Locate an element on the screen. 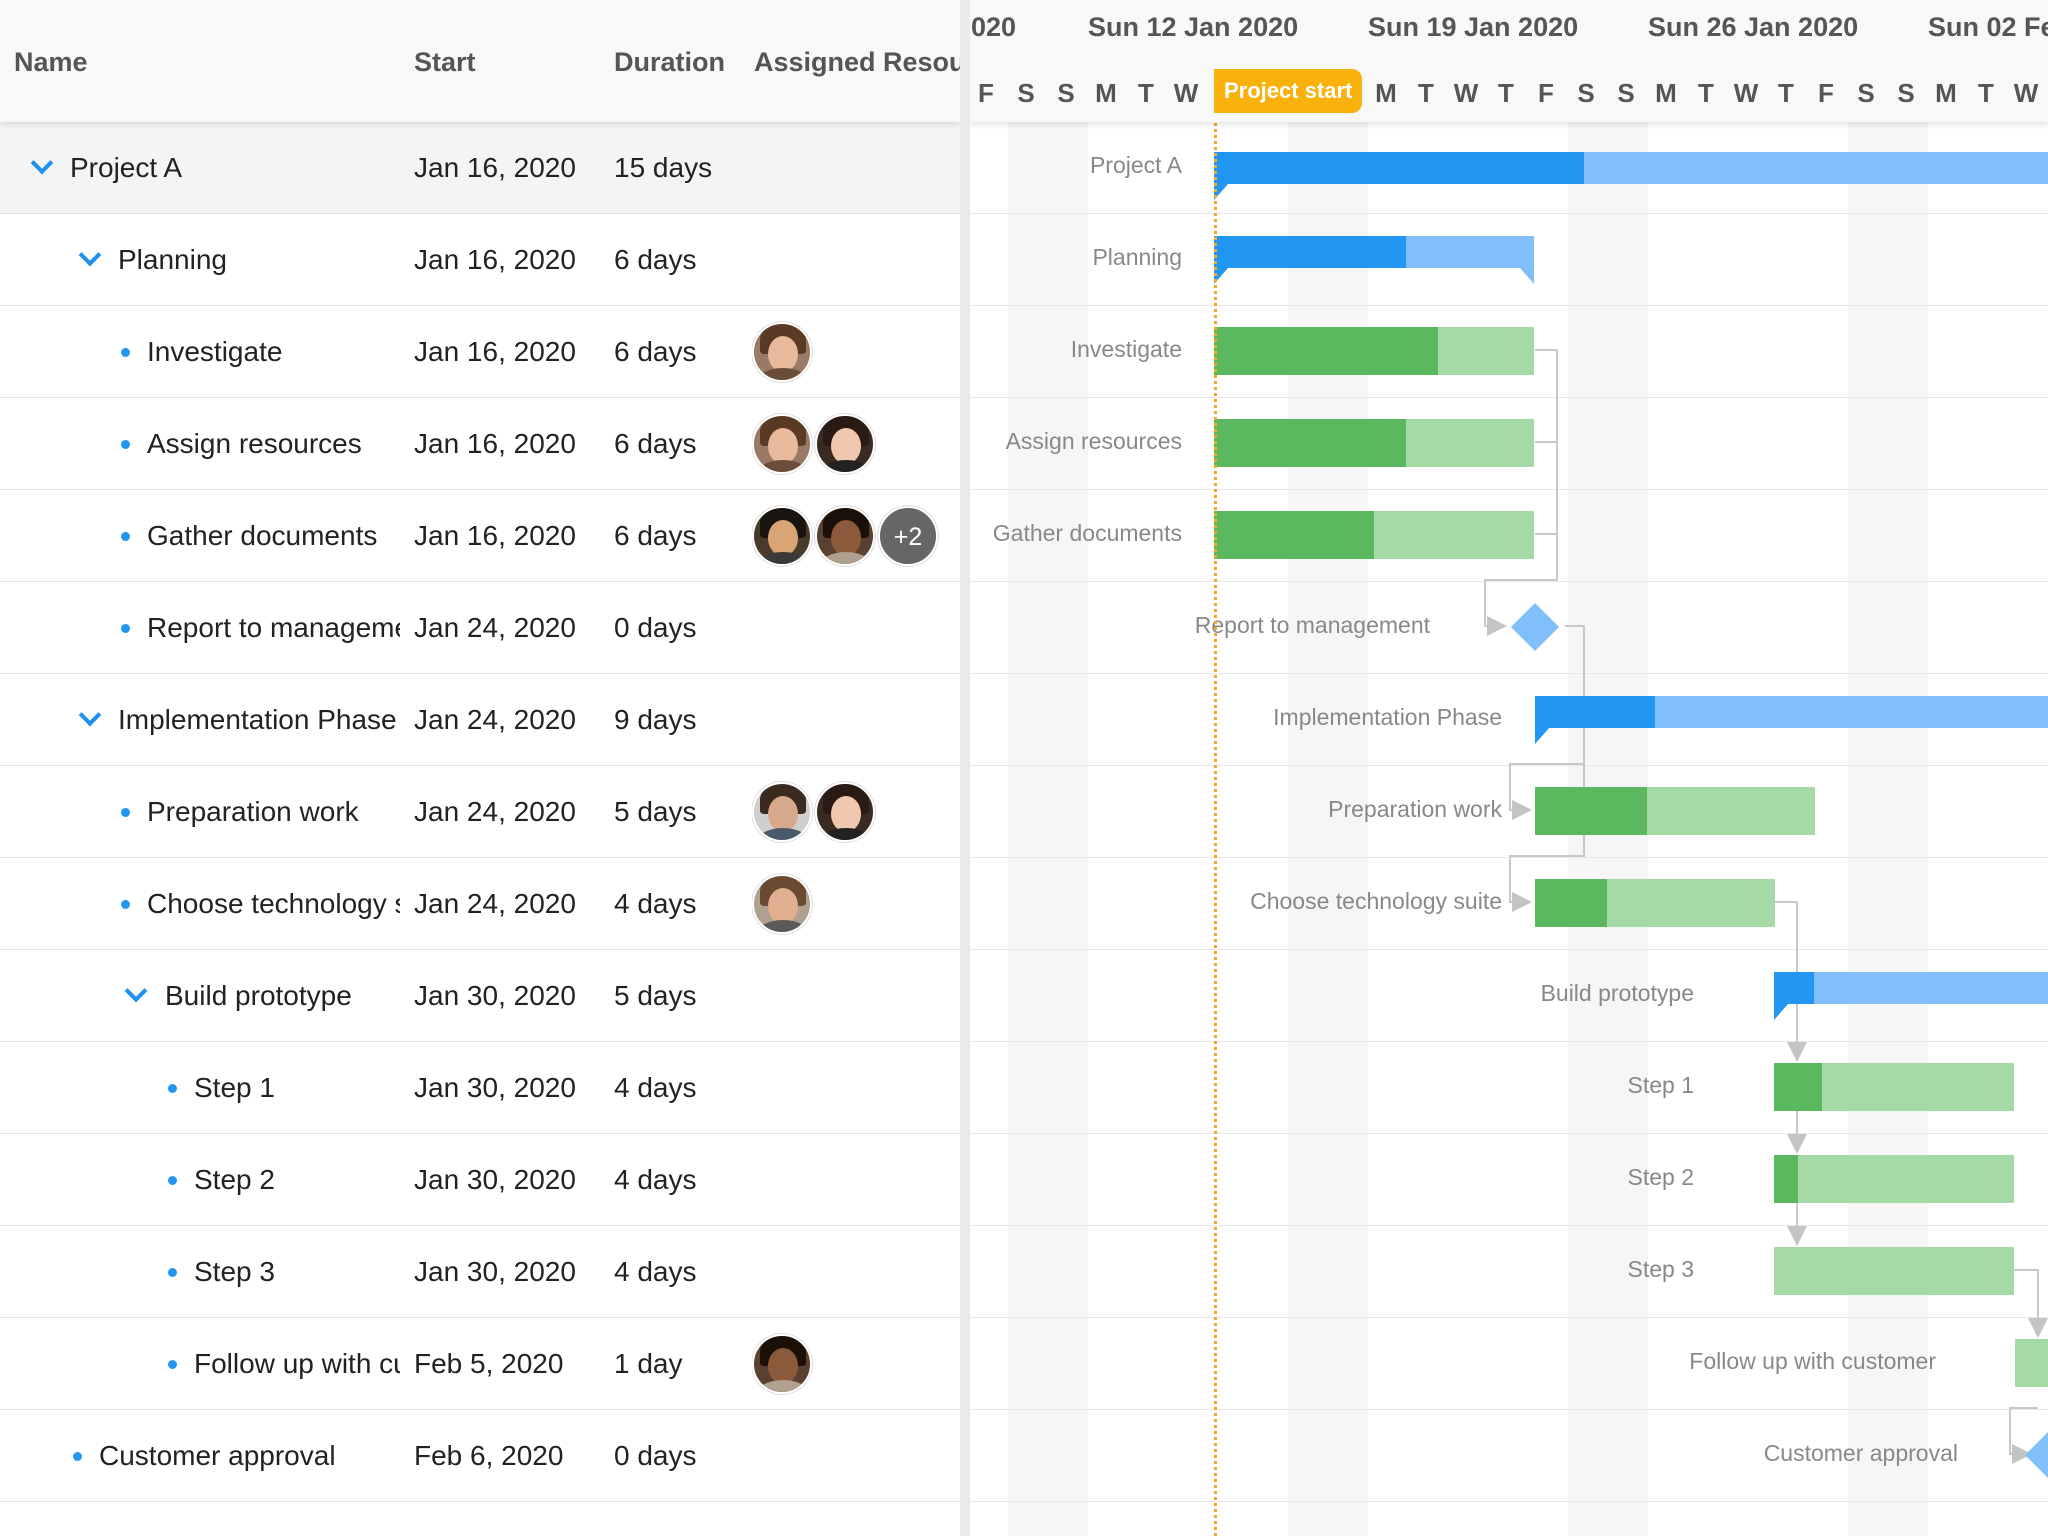 The height and width of the screenshot is (1536, 2048). more-resources-badge: +2 is located at coordinates (908, 536).